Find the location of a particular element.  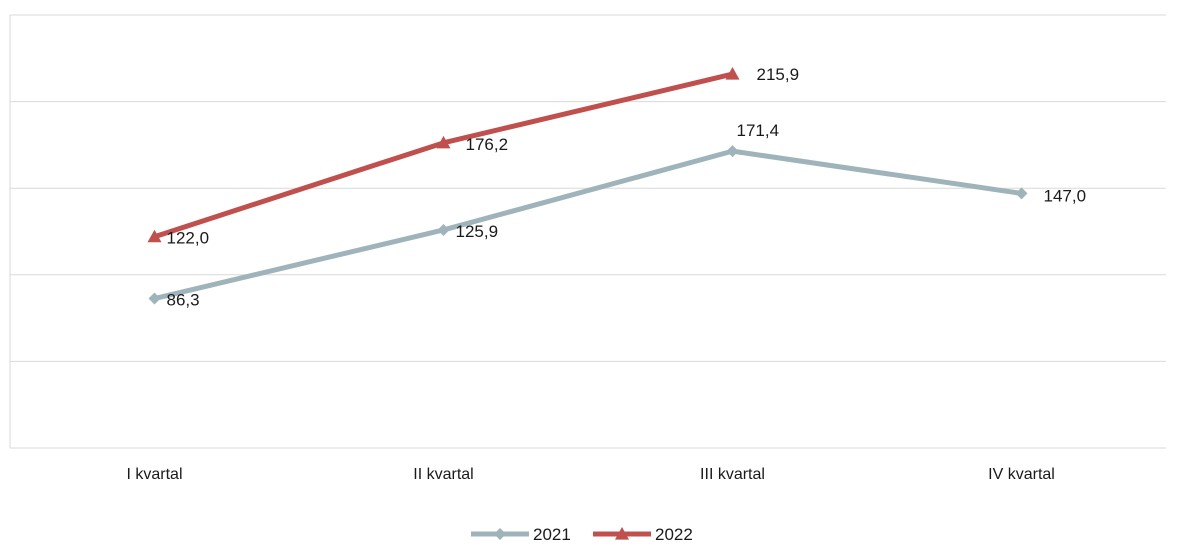

data-label: 125,9 is located at coordinates (477, 231).